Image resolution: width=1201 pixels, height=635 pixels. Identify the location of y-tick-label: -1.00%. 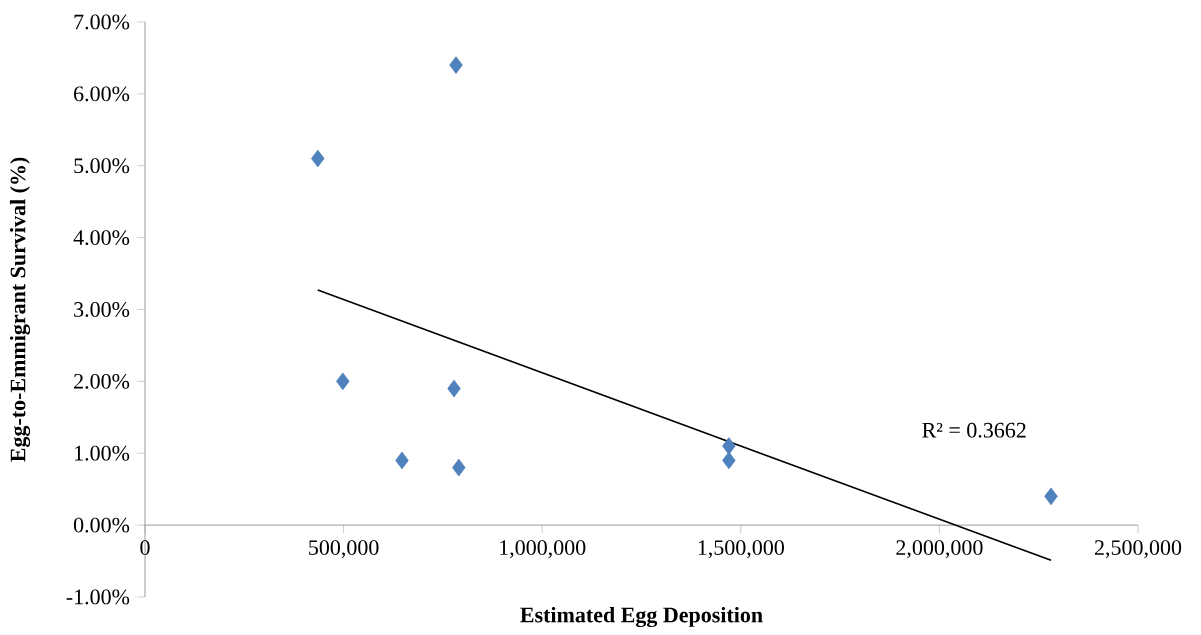
(98, 597).